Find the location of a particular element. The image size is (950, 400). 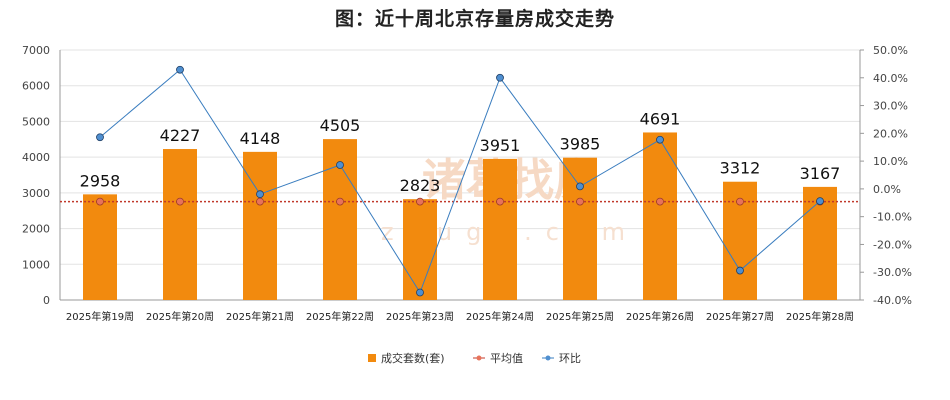

chart-title: 图：近十周北京存量房成交走势 is located at coordinates (474, 19).